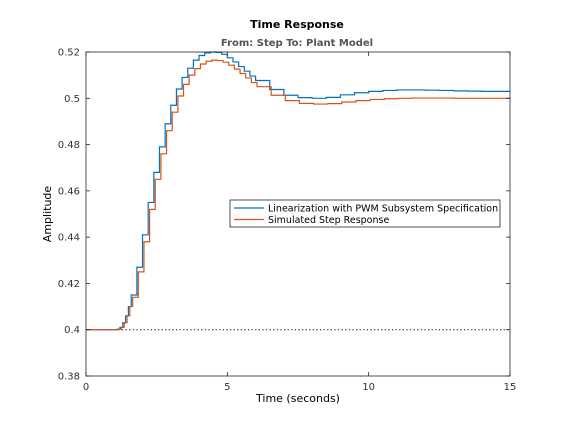 This screenshot has height=423, width=564. I want to click on y-tick-label: 0.44, so click(69, 238).